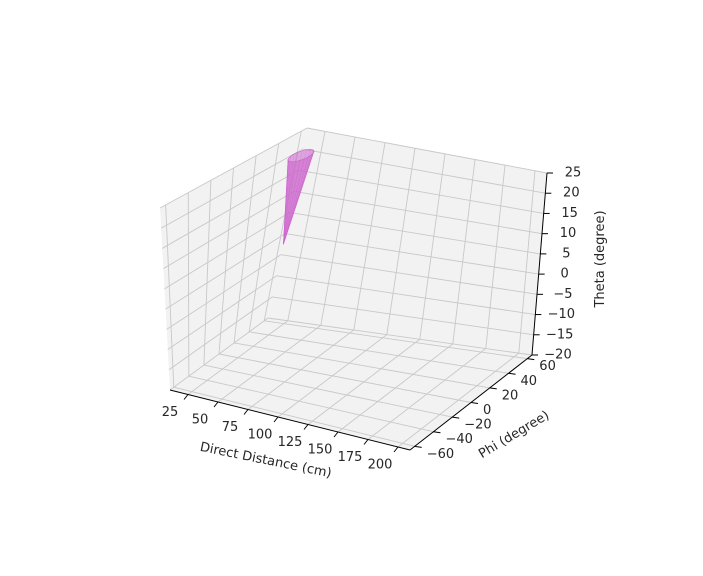  Describe the element at coordinates (547, 366) in the screenshot. I see `y-tick-label: 60` at that location.